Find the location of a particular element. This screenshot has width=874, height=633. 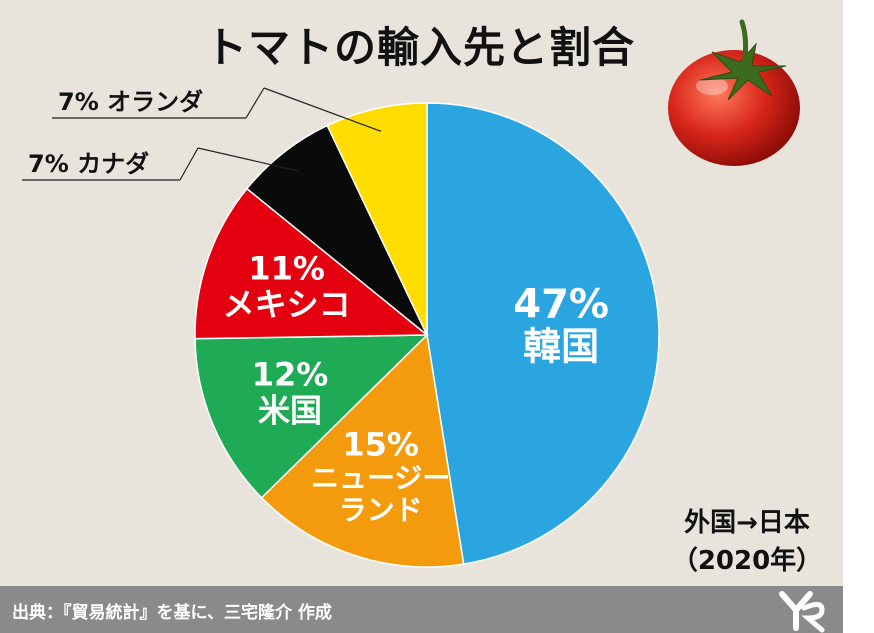

chart-title: トマトの輸入先と割合 is located at coordinates (419, 47).